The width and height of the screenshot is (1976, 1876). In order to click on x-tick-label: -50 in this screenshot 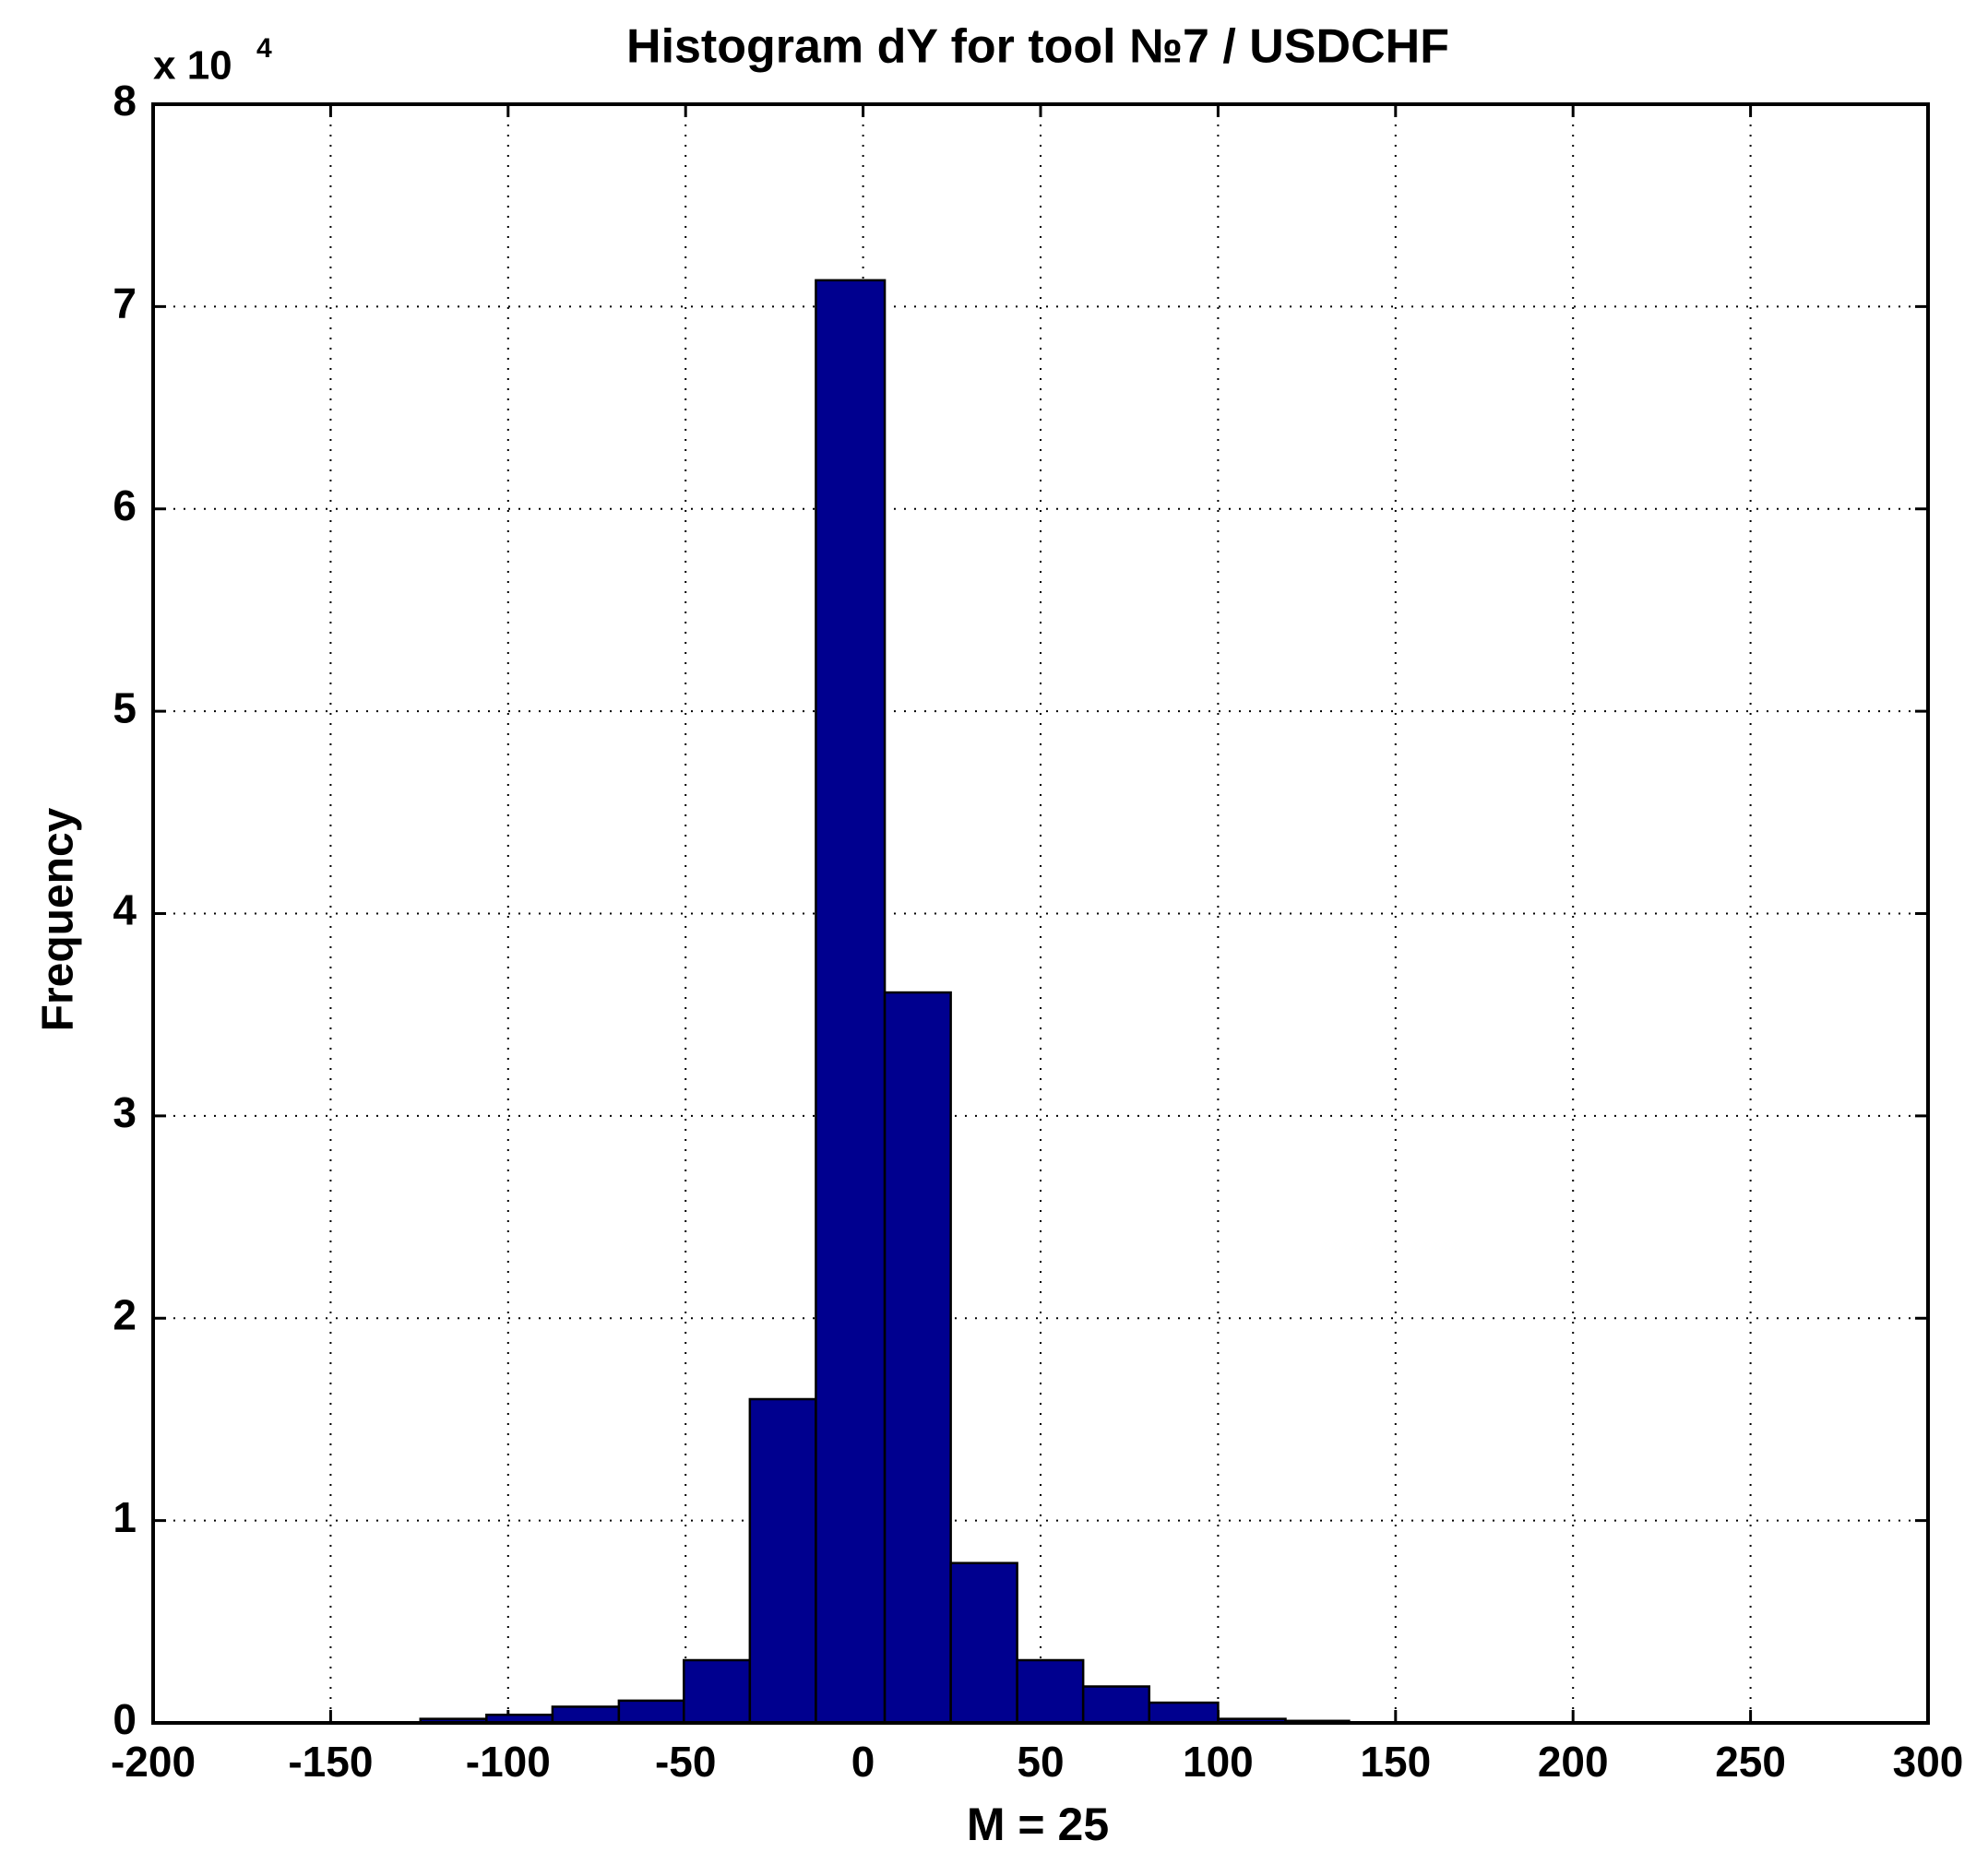, I will do `click(686, 1762)`.